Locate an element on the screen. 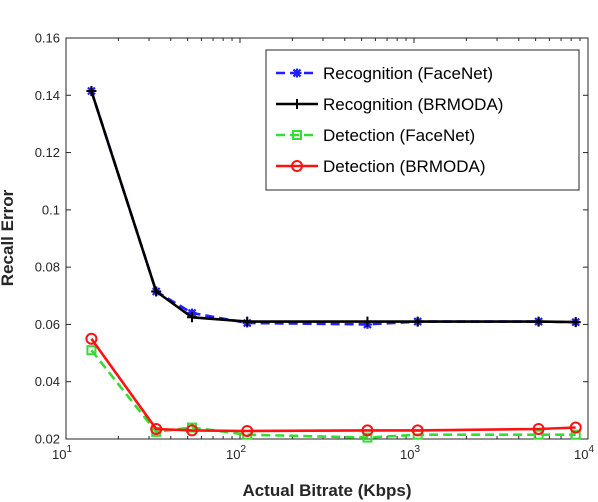  y-tick-label: 0.14 is located at coordinates (47, 95).